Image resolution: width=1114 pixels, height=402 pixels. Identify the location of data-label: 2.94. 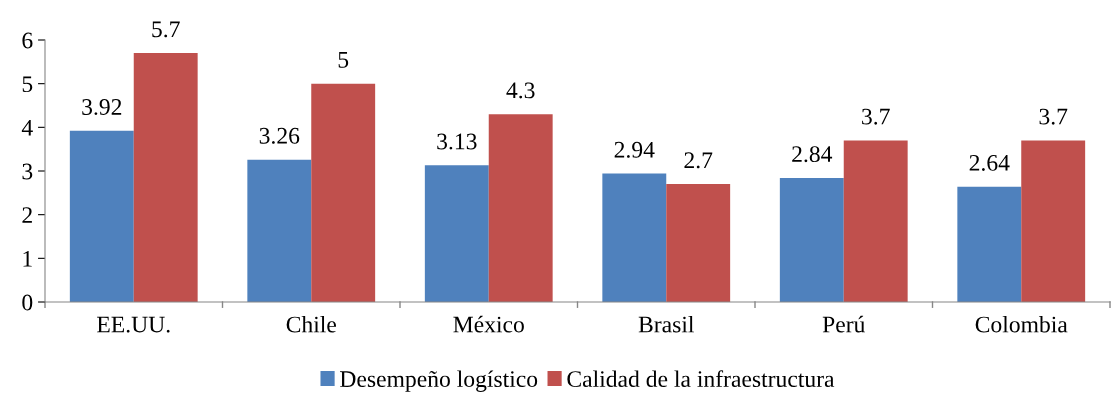
(634, 149).